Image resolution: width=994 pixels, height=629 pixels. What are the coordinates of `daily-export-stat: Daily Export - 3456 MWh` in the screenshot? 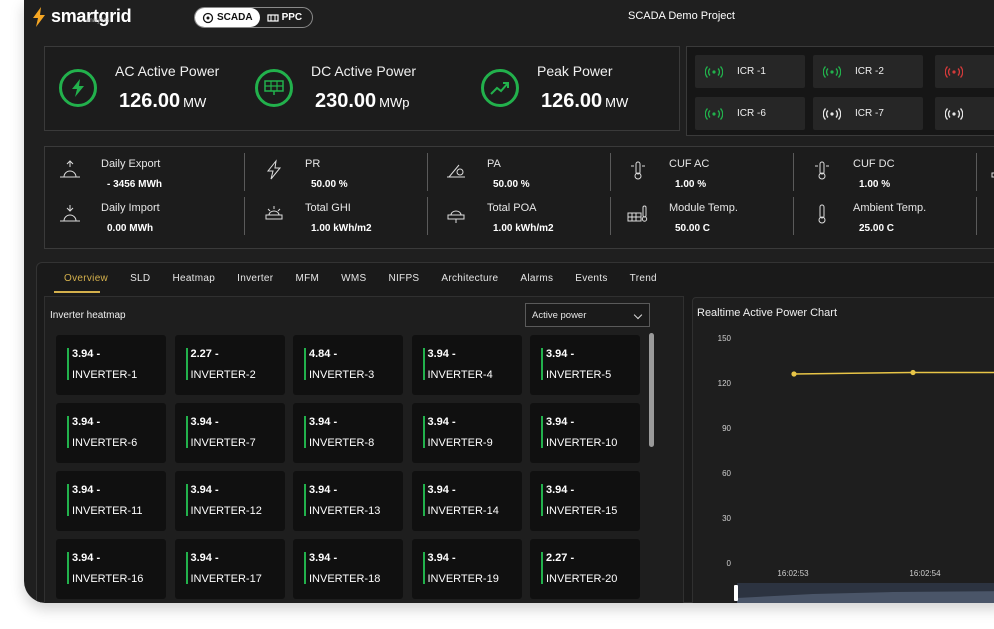 It's located at (144, 173).